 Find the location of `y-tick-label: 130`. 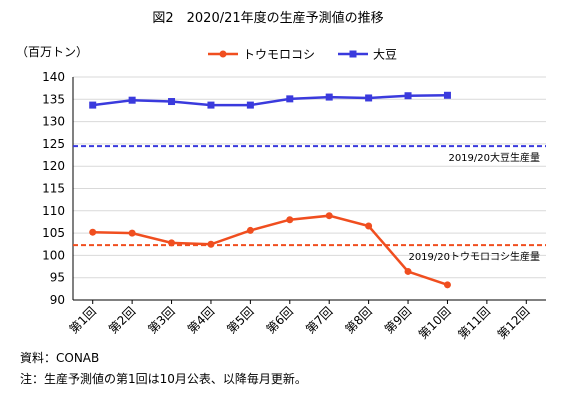

y-tick-label: 130 is located at coordinates (53, 122).